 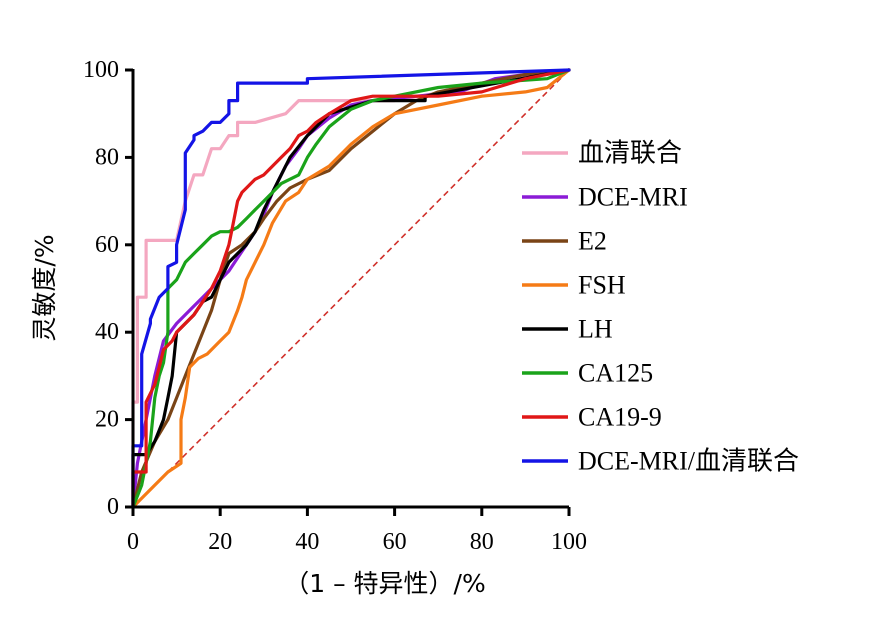 What do you see at coordinates (602, 285) in the screenshot?
I see `legend-label: FSH` at bounding box center [602, 285].